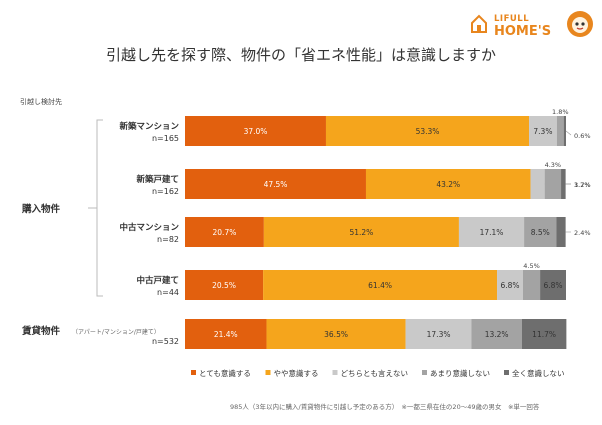 The image size is (602, 425). Describe the element at coordinates (41, 331) in the screenshot. I see `group-label: 賃貸物件` at that location.